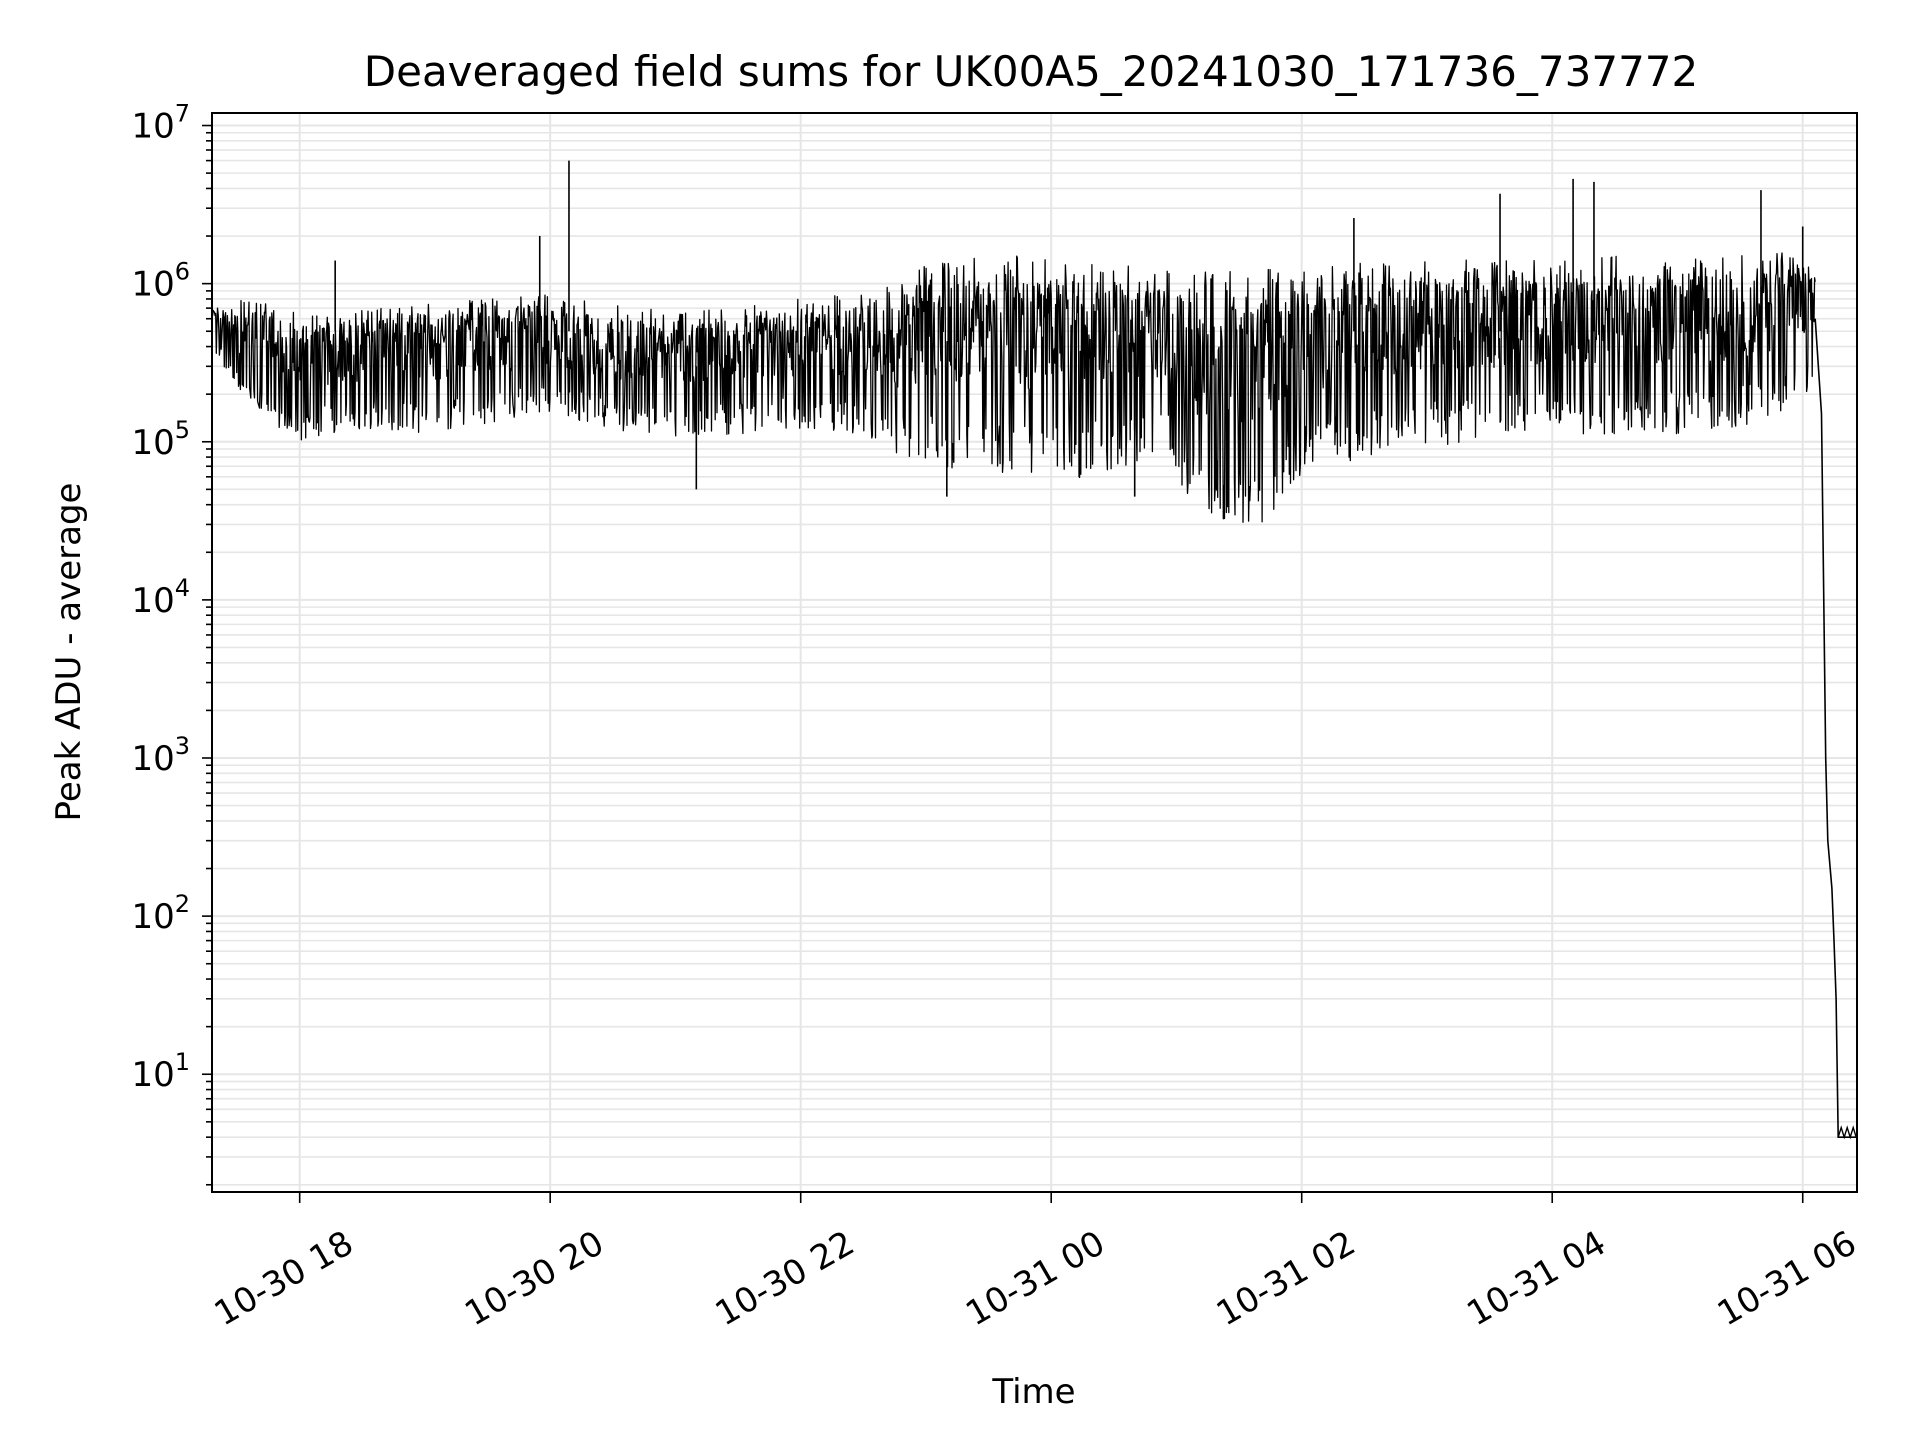 The width and height of the screenshot is (1920, 1440). What do you see at coordinates (160, 439) in the screenshot?
I see `y-tick-label: 10⁵` at bounding box center [160, 439].